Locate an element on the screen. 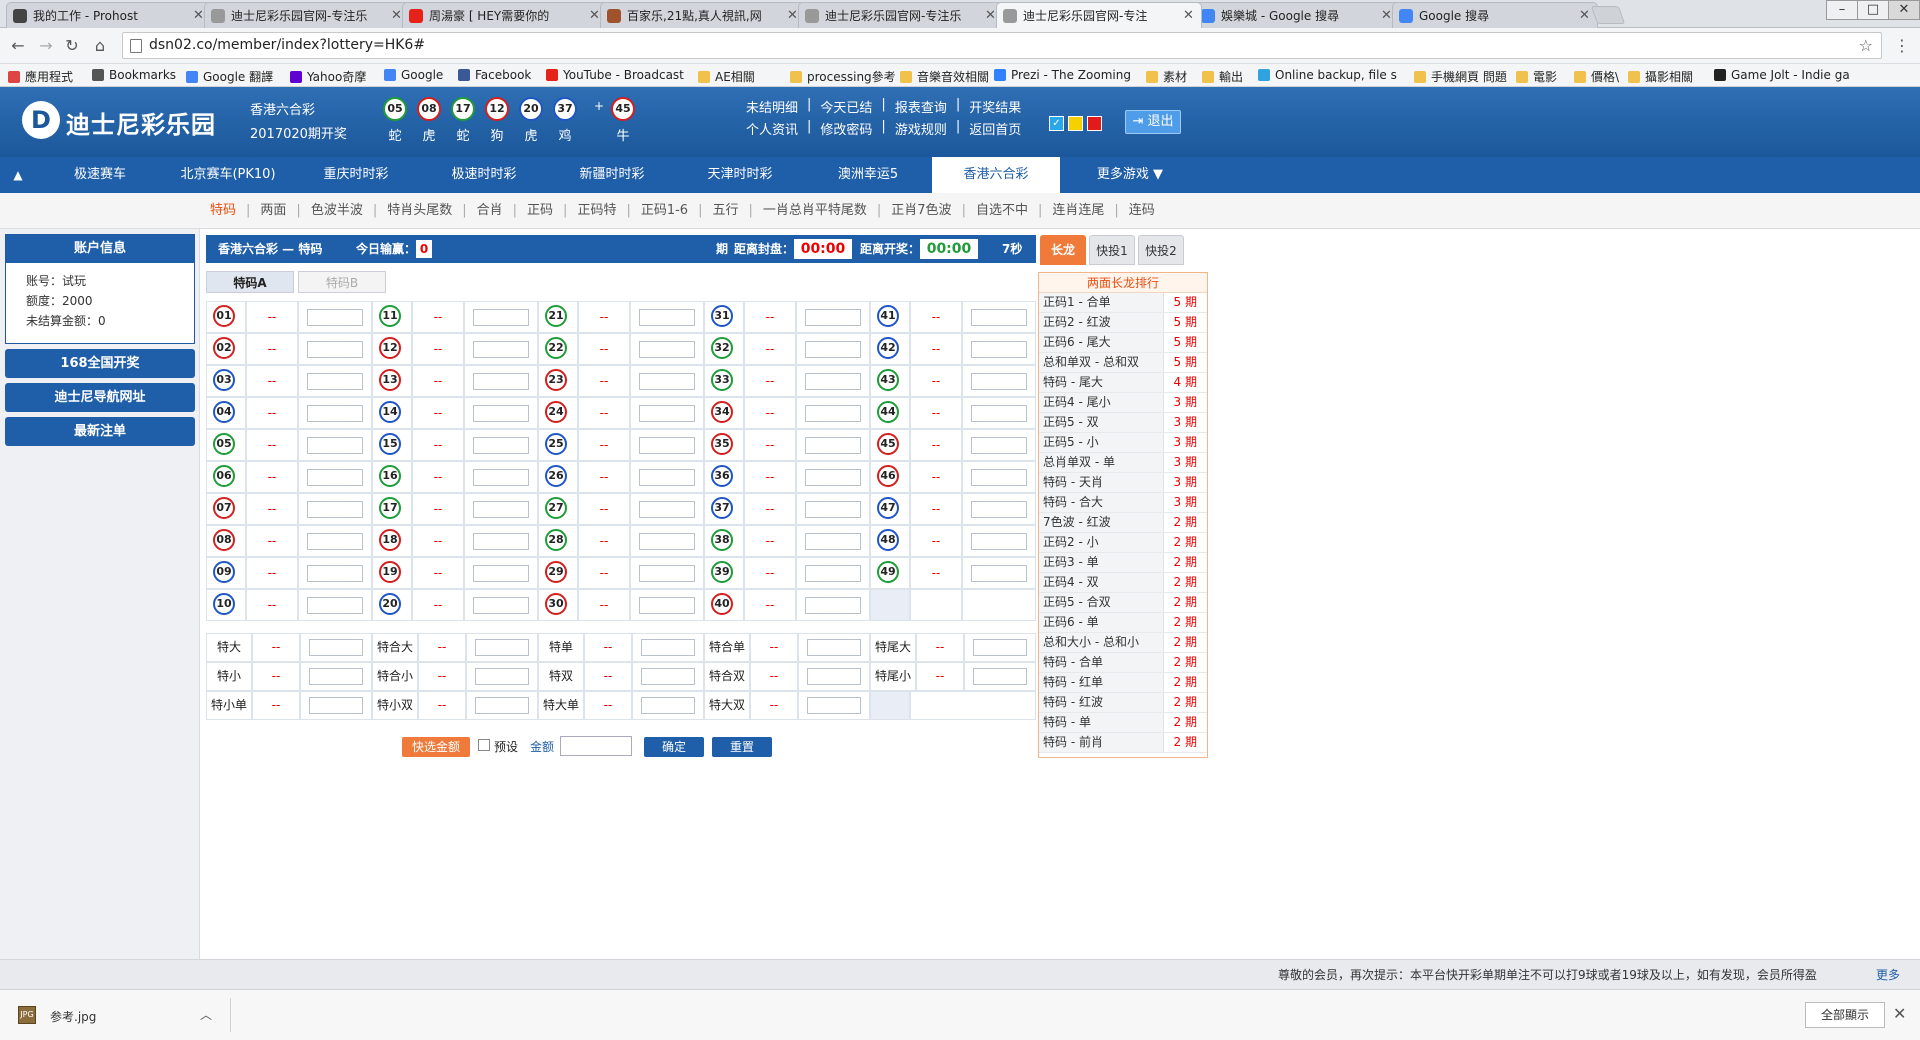 The width and height of the screenshot is (1920, 1040). browser-tab: 百家乐,21點,真人視訊,网 ✕ is located at coordinates (703, 15).